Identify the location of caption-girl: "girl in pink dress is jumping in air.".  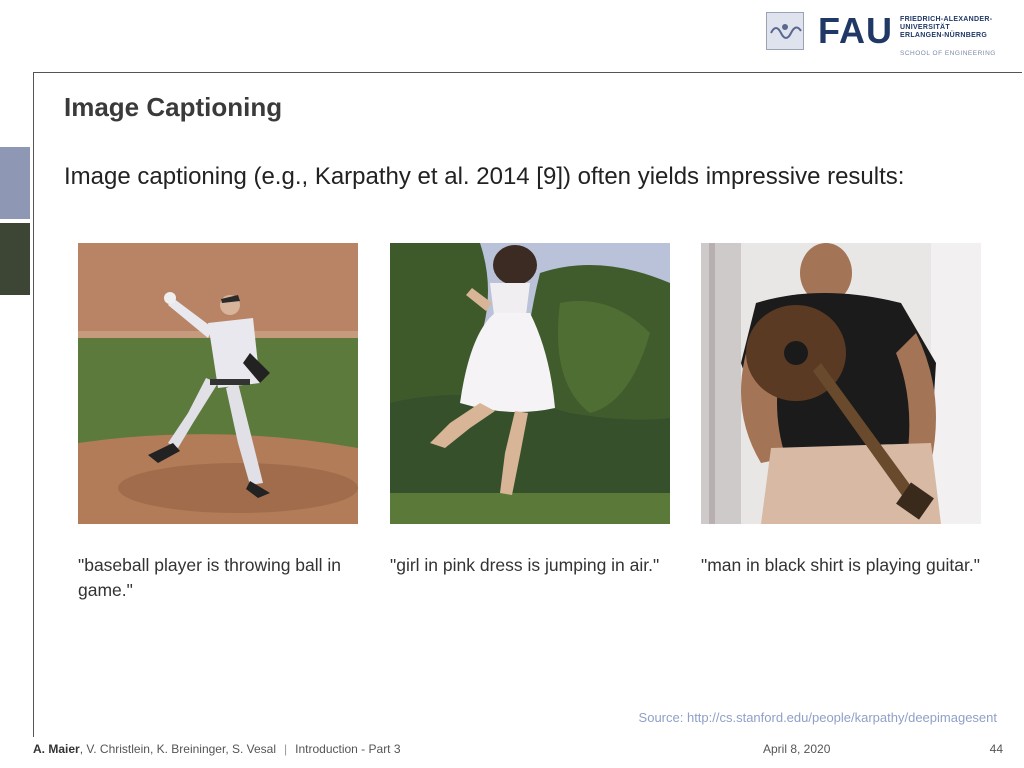
(535, 565).